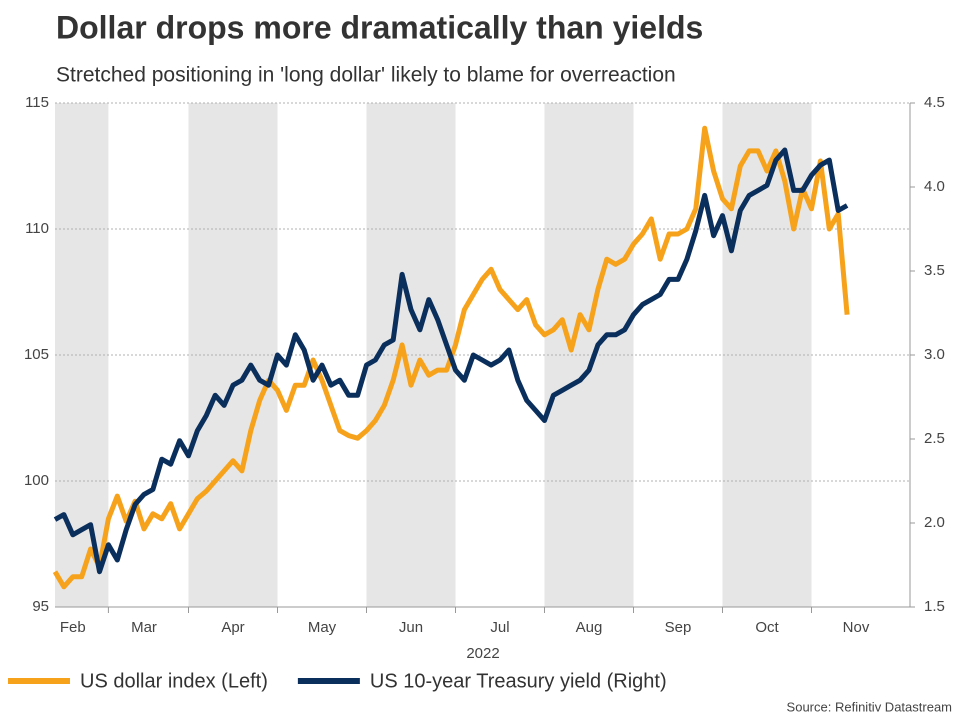  Describe the element at coordinates (232, 627) in the screenshot. I see `x-tick-label: Apr` at that location.